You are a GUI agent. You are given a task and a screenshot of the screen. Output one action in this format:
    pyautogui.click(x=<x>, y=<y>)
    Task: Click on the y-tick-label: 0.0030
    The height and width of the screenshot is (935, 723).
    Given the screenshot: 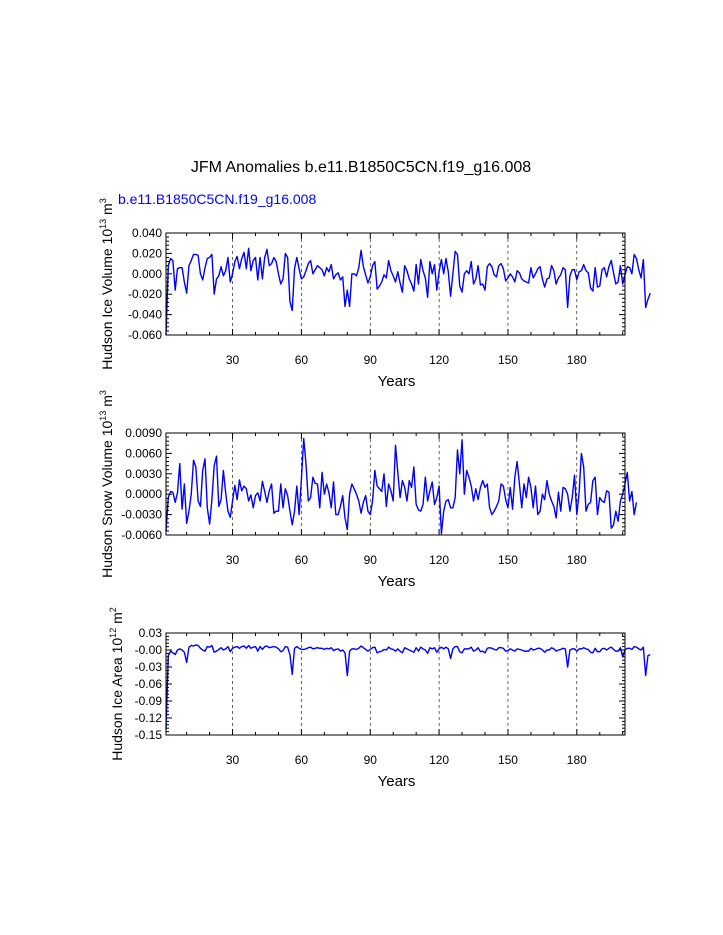 What is the action you would take?
    pyautogui.click(x=143, y=474)
    